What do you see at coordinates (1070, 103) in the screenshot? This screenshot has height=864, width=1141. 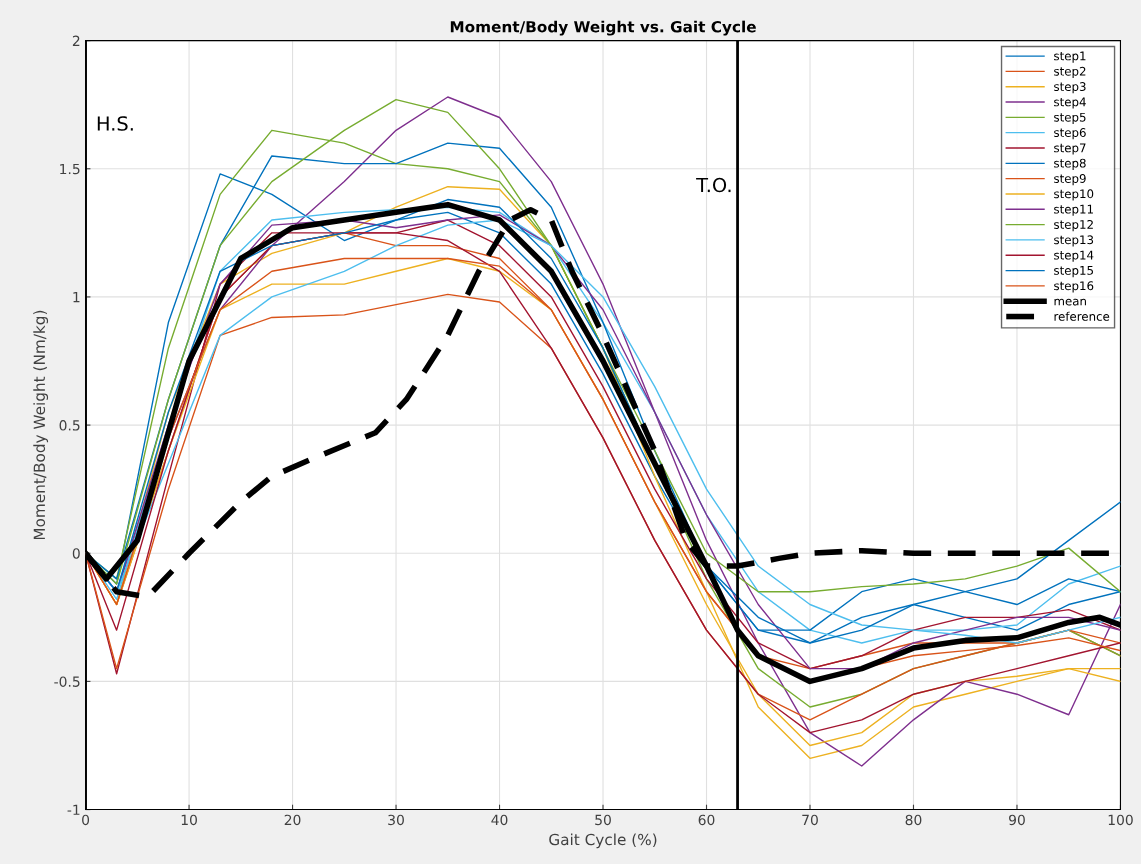 I see `legend-label: step4` at bounding box center [1070, 103].